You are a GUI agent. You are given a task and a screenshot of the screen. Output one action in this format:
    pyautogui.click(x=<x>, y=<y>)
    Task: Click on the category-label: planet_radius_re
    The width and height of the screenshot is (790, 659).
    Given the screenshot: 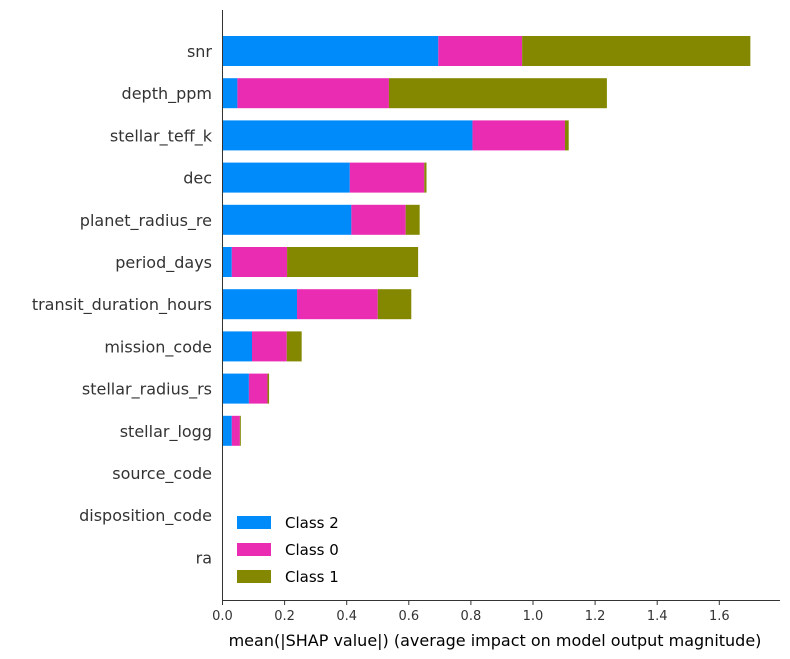 What is the action you would take?
    pyautogui.click(x=146, y=221)
    